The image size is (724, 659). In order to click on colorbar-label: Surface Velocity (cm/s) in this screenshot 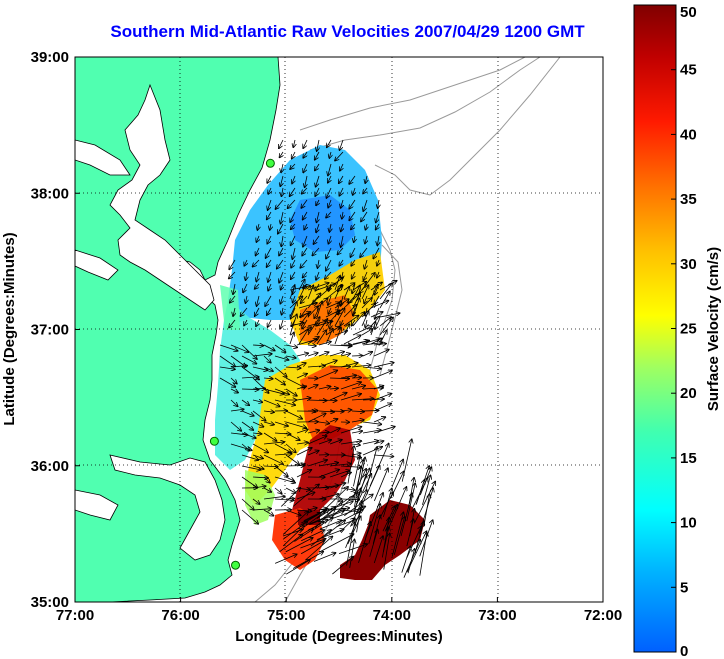, I will do `click(713, 329)`.